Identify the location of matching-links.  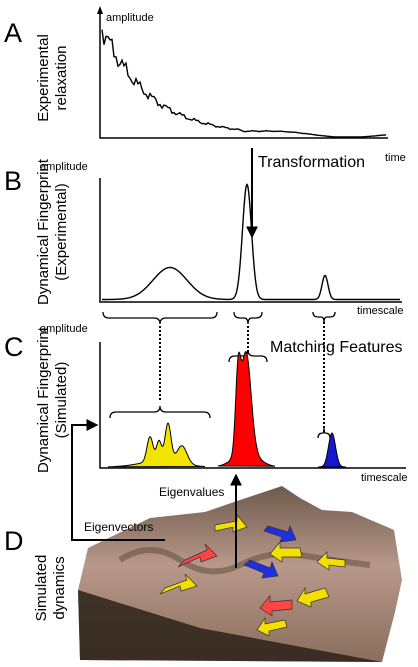
(219, 375).